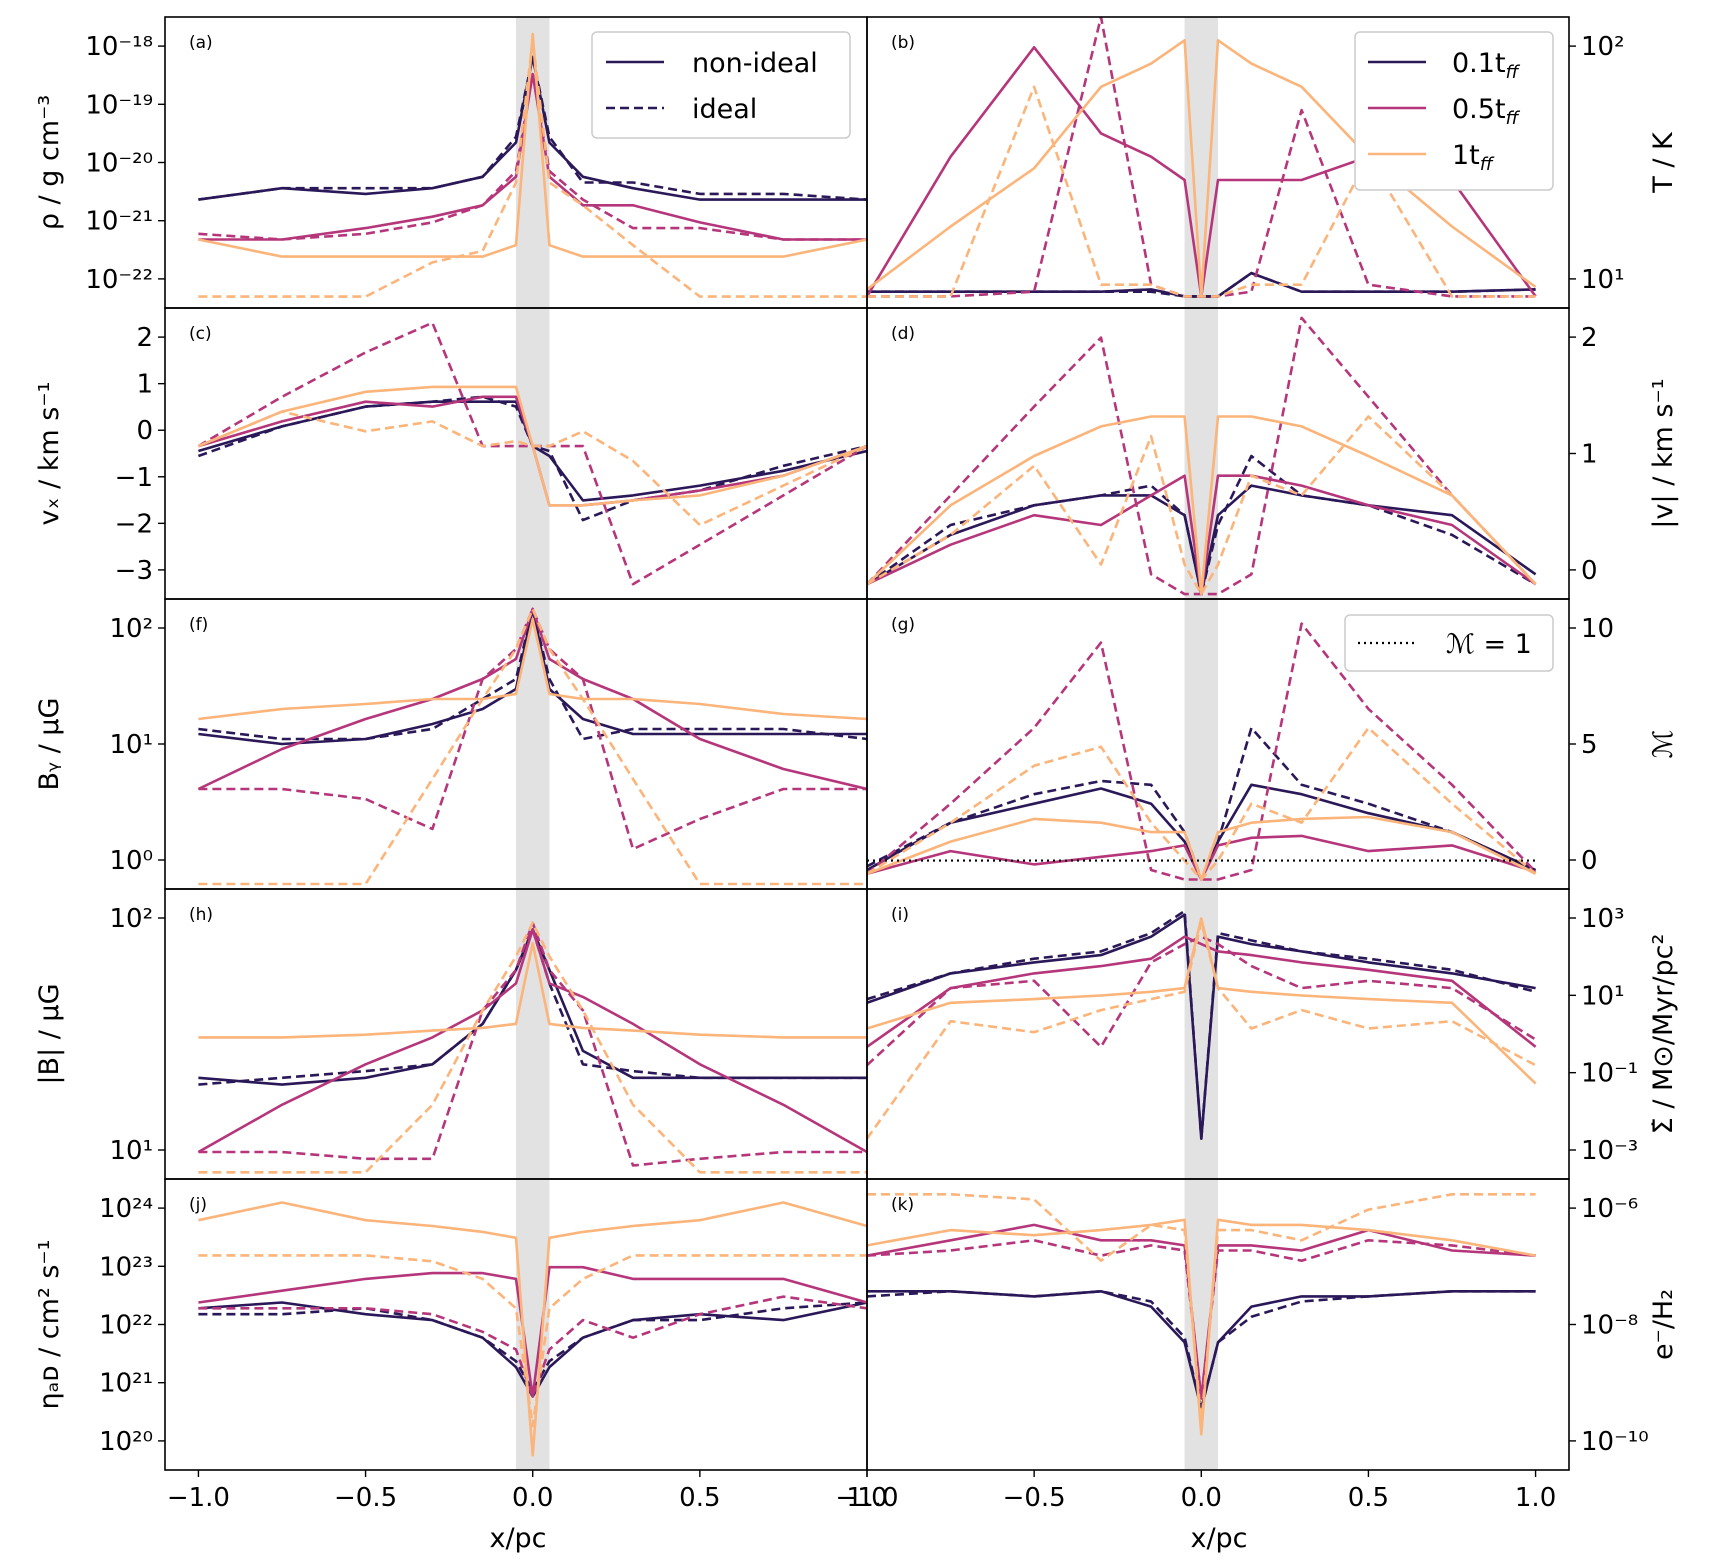 The width and height of the screenshot is (1716, 1562). I want to click on y-tick-label-a: 10⁻²⁰, so click(119, 164).